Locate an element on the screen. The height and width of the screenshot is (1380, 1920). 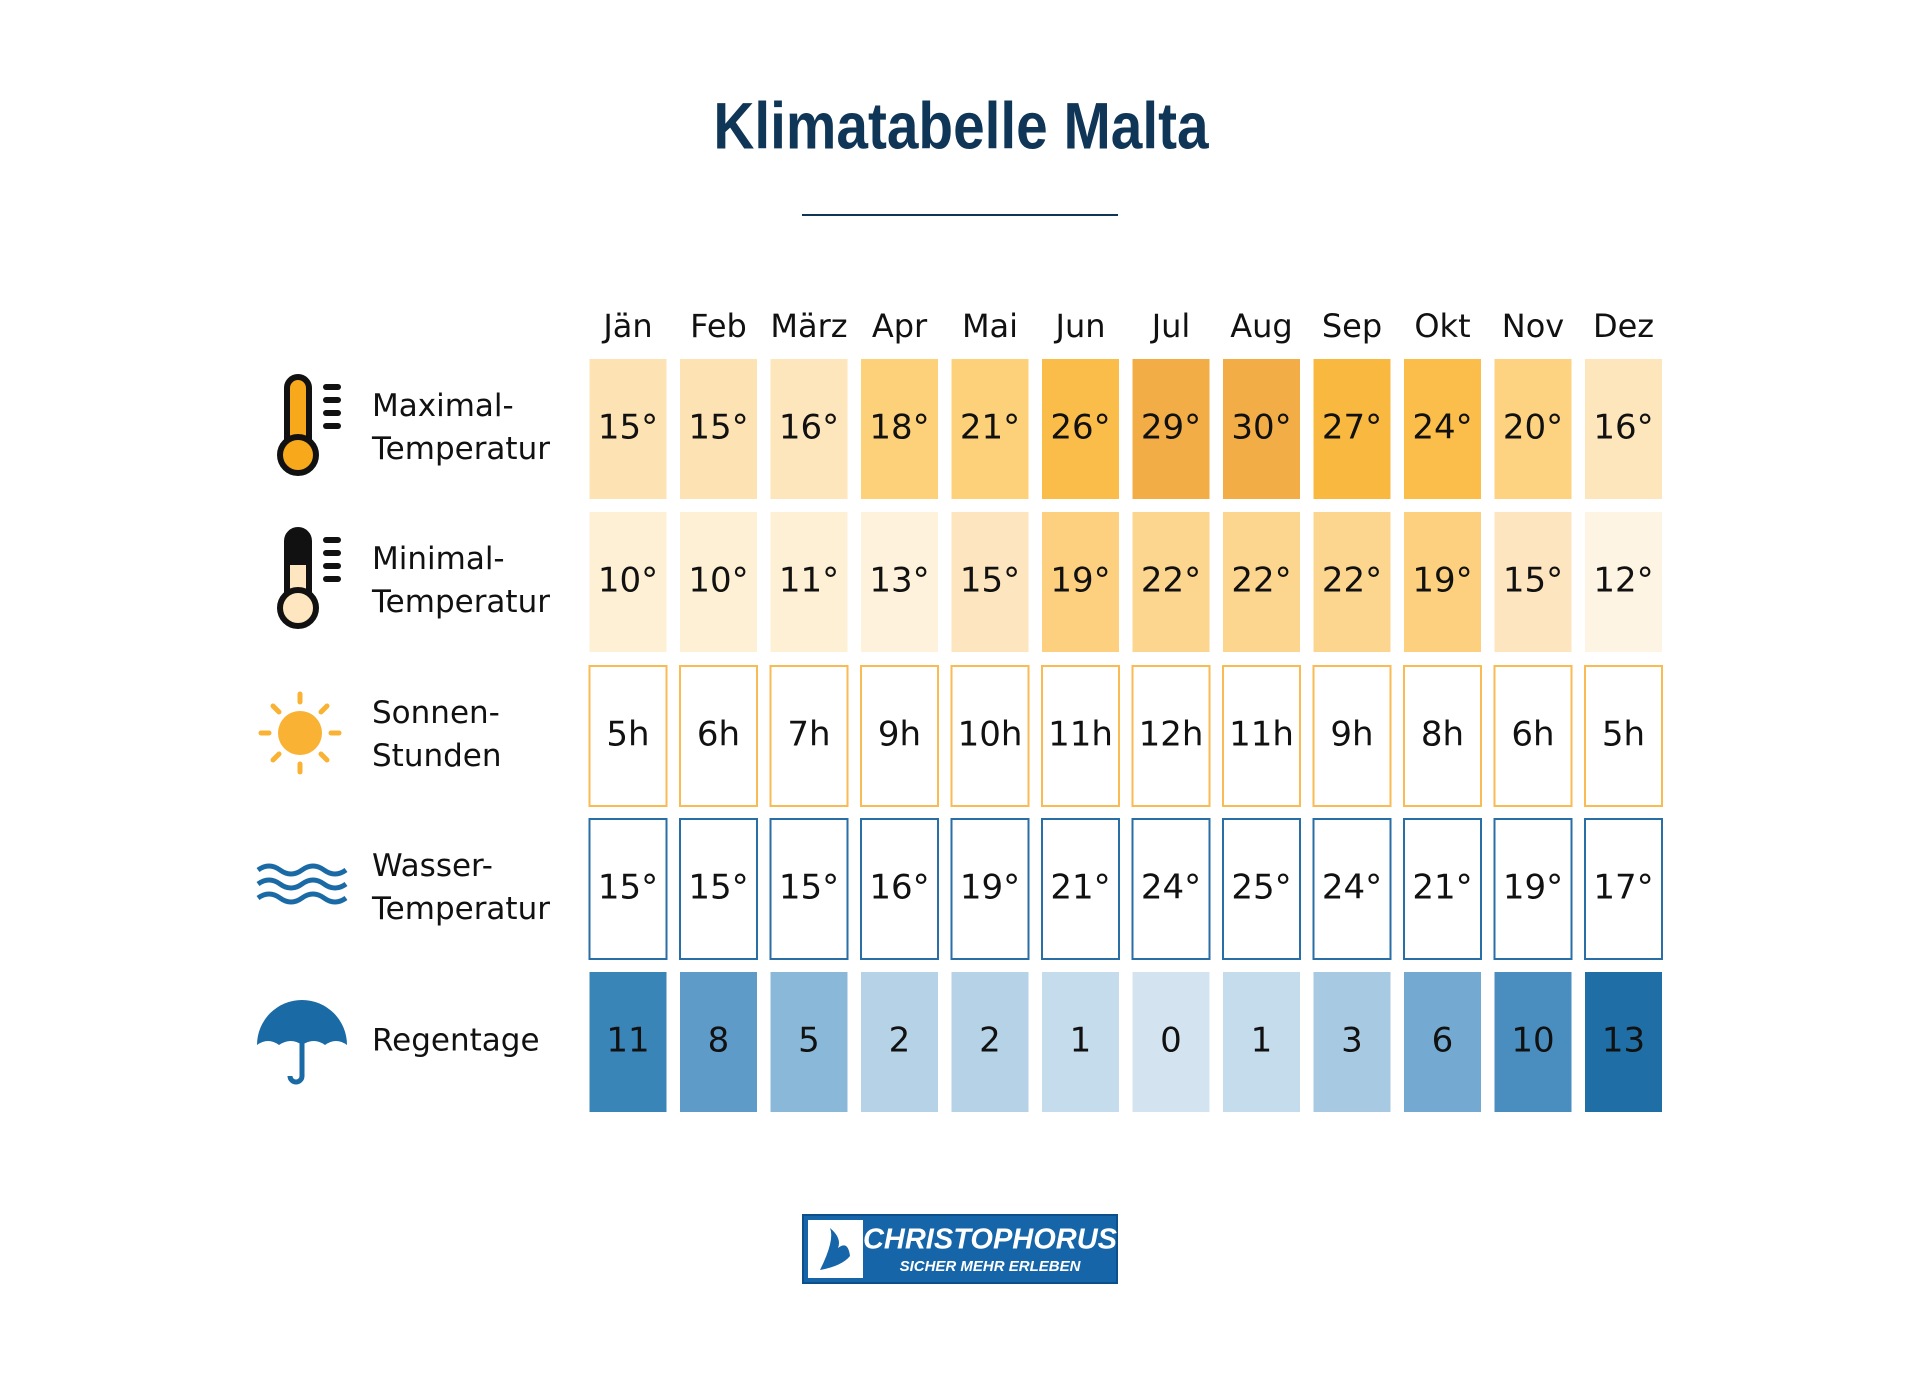
cell-value: 24° is located at coordinates (1171, 888).